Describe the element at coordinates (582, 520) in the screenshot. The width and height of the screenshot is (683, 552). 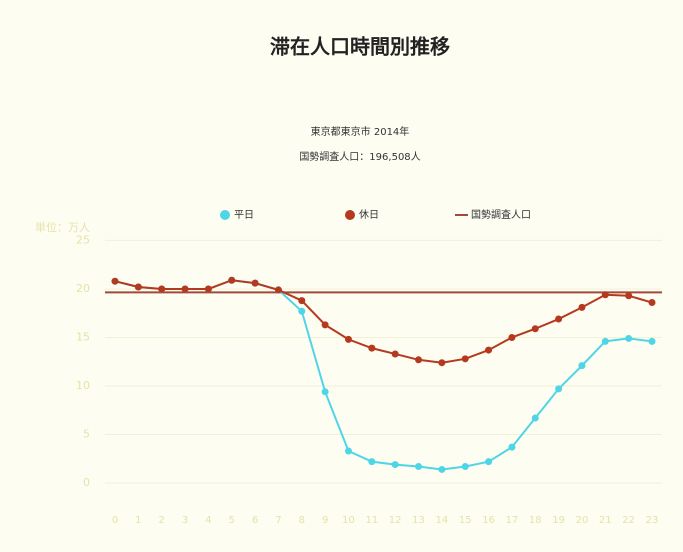
I see `x-tick-label: 20` at that location.